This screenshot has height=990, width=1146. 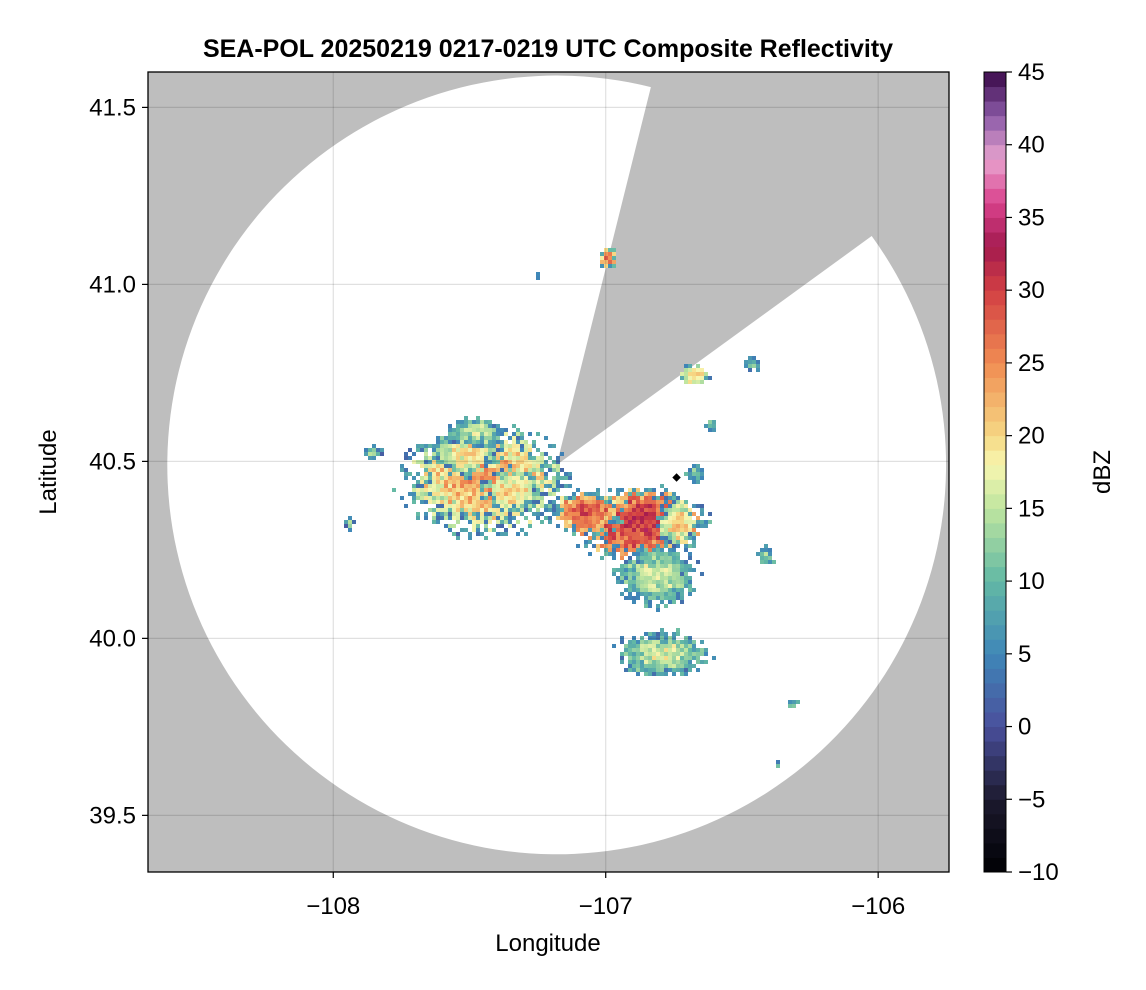 What do you see at coordinates (1031, 581) in the screenshot?
I see `colorbar-tick-label: 10` at bounding box center [1031, 581].